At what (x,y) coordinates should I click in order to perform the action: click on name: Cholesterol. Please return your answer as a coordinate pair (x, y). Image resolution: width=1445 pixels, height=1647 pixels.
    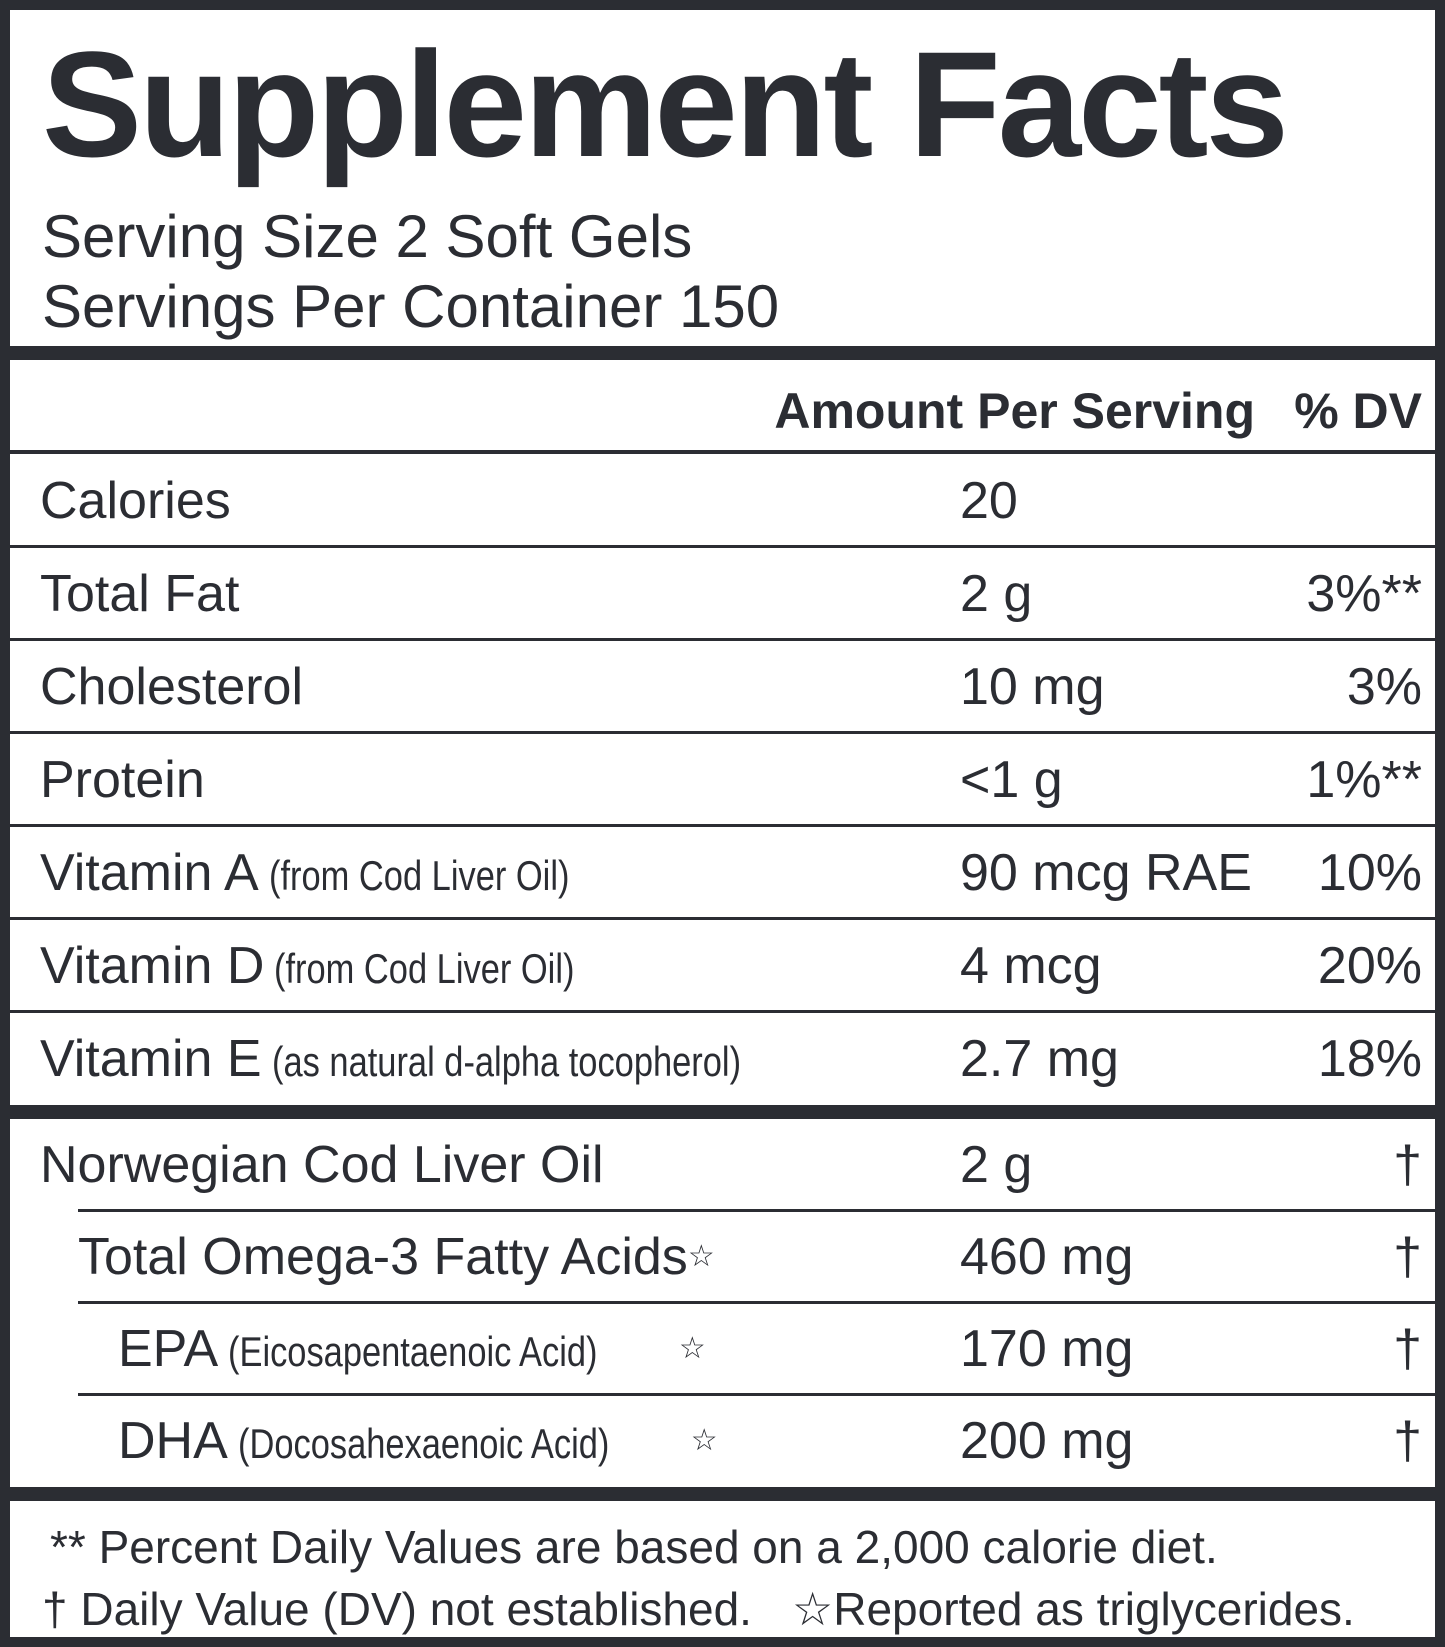
    Looking at the image, I should click on (172, 686).